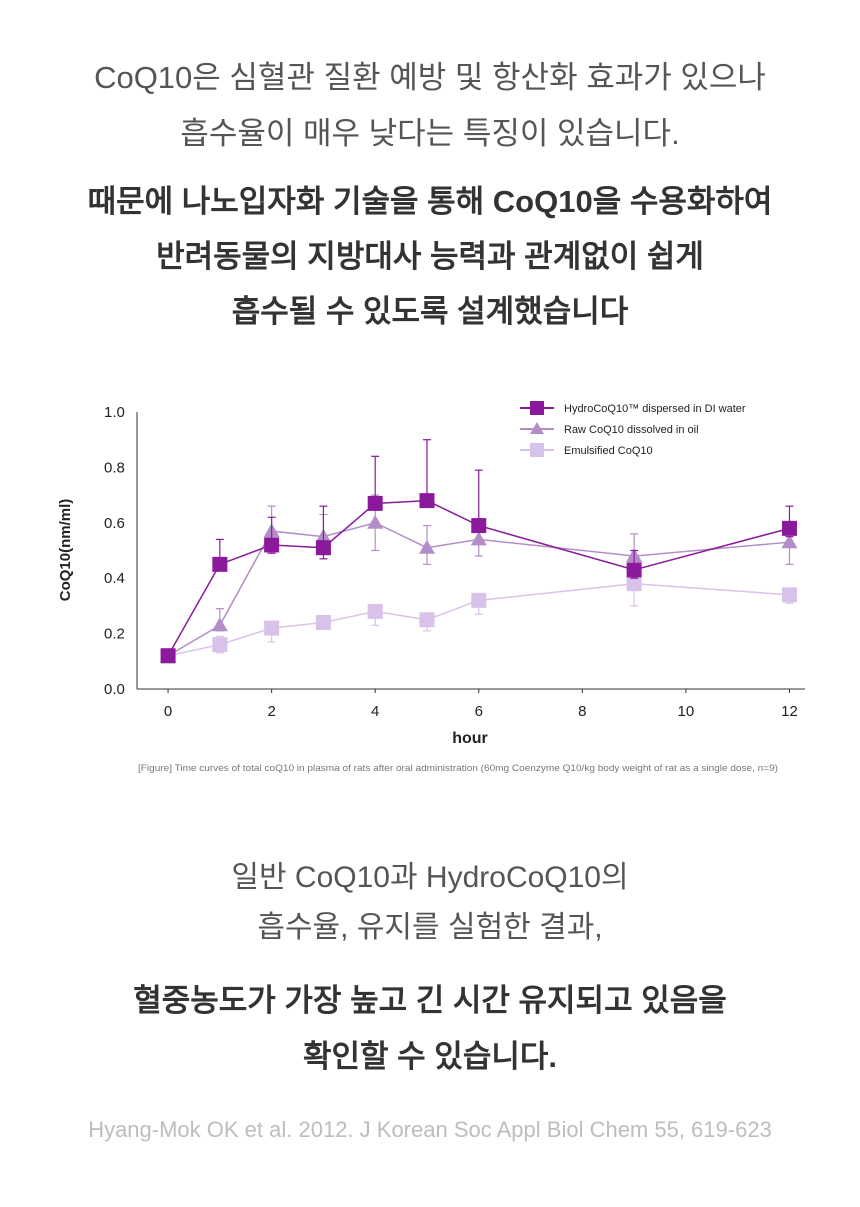  I want to click on y-tick-label: 0.4, so click(114, 578).